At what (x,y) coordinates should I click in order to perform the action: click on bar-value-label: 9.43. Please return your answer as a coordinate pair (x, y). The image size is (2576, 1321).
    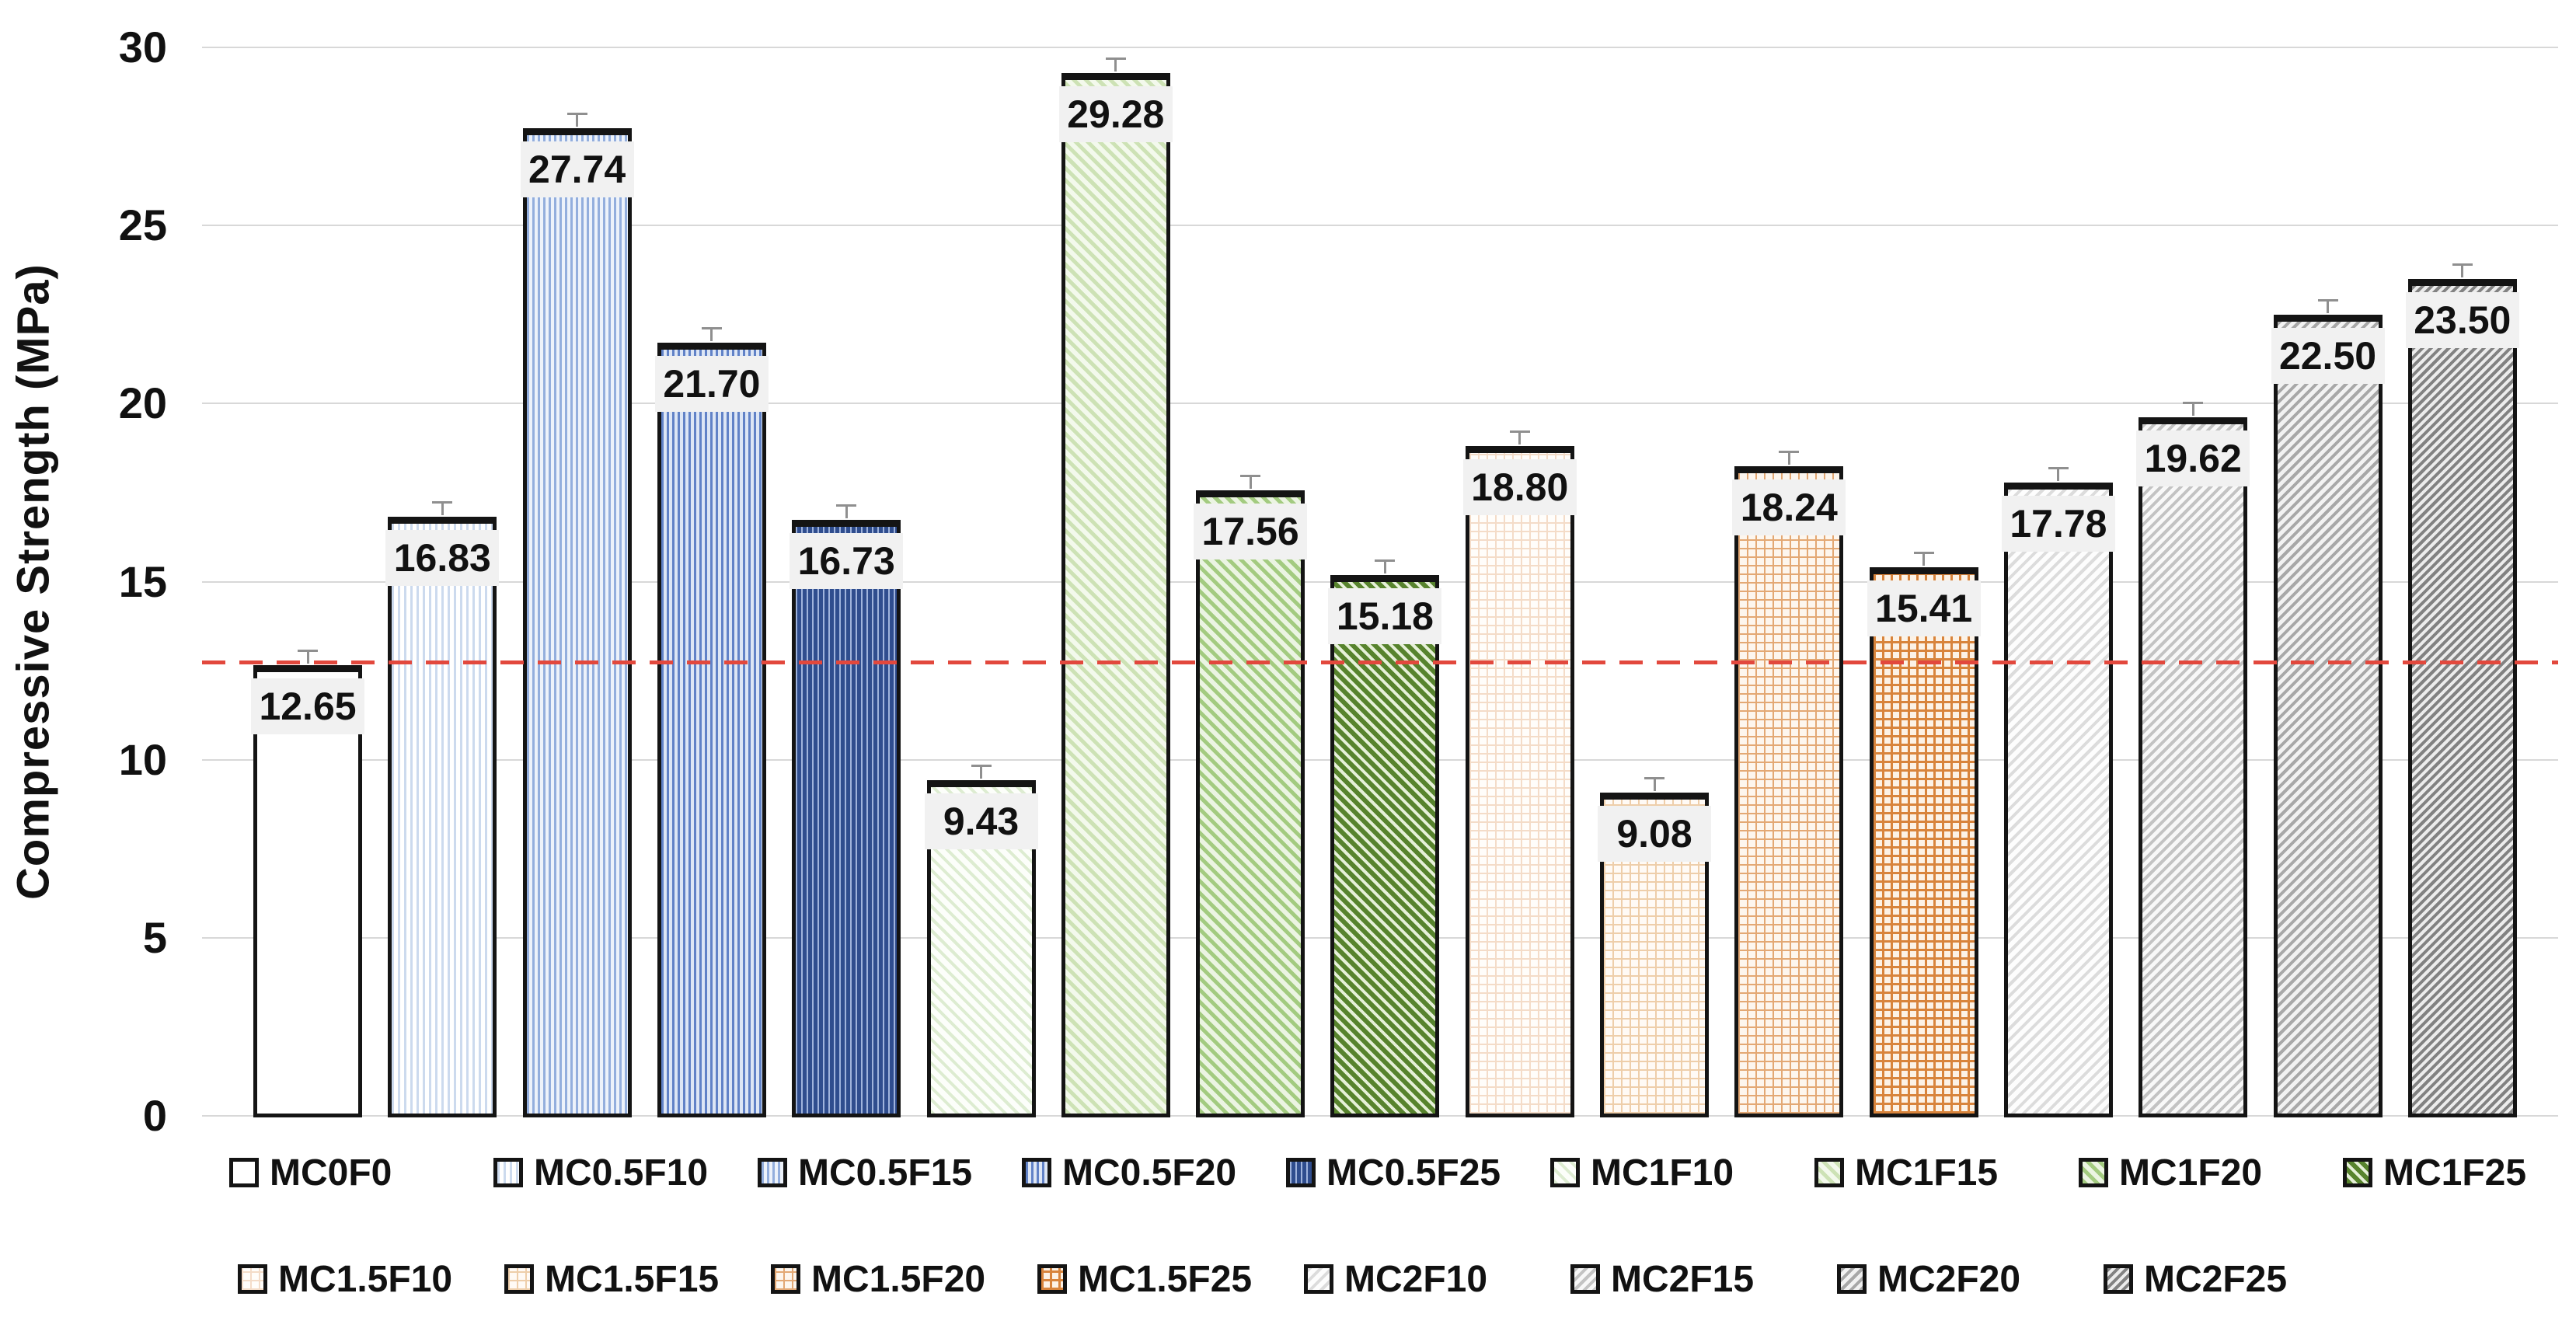
    Looking at the image, I should click on (981, 821).